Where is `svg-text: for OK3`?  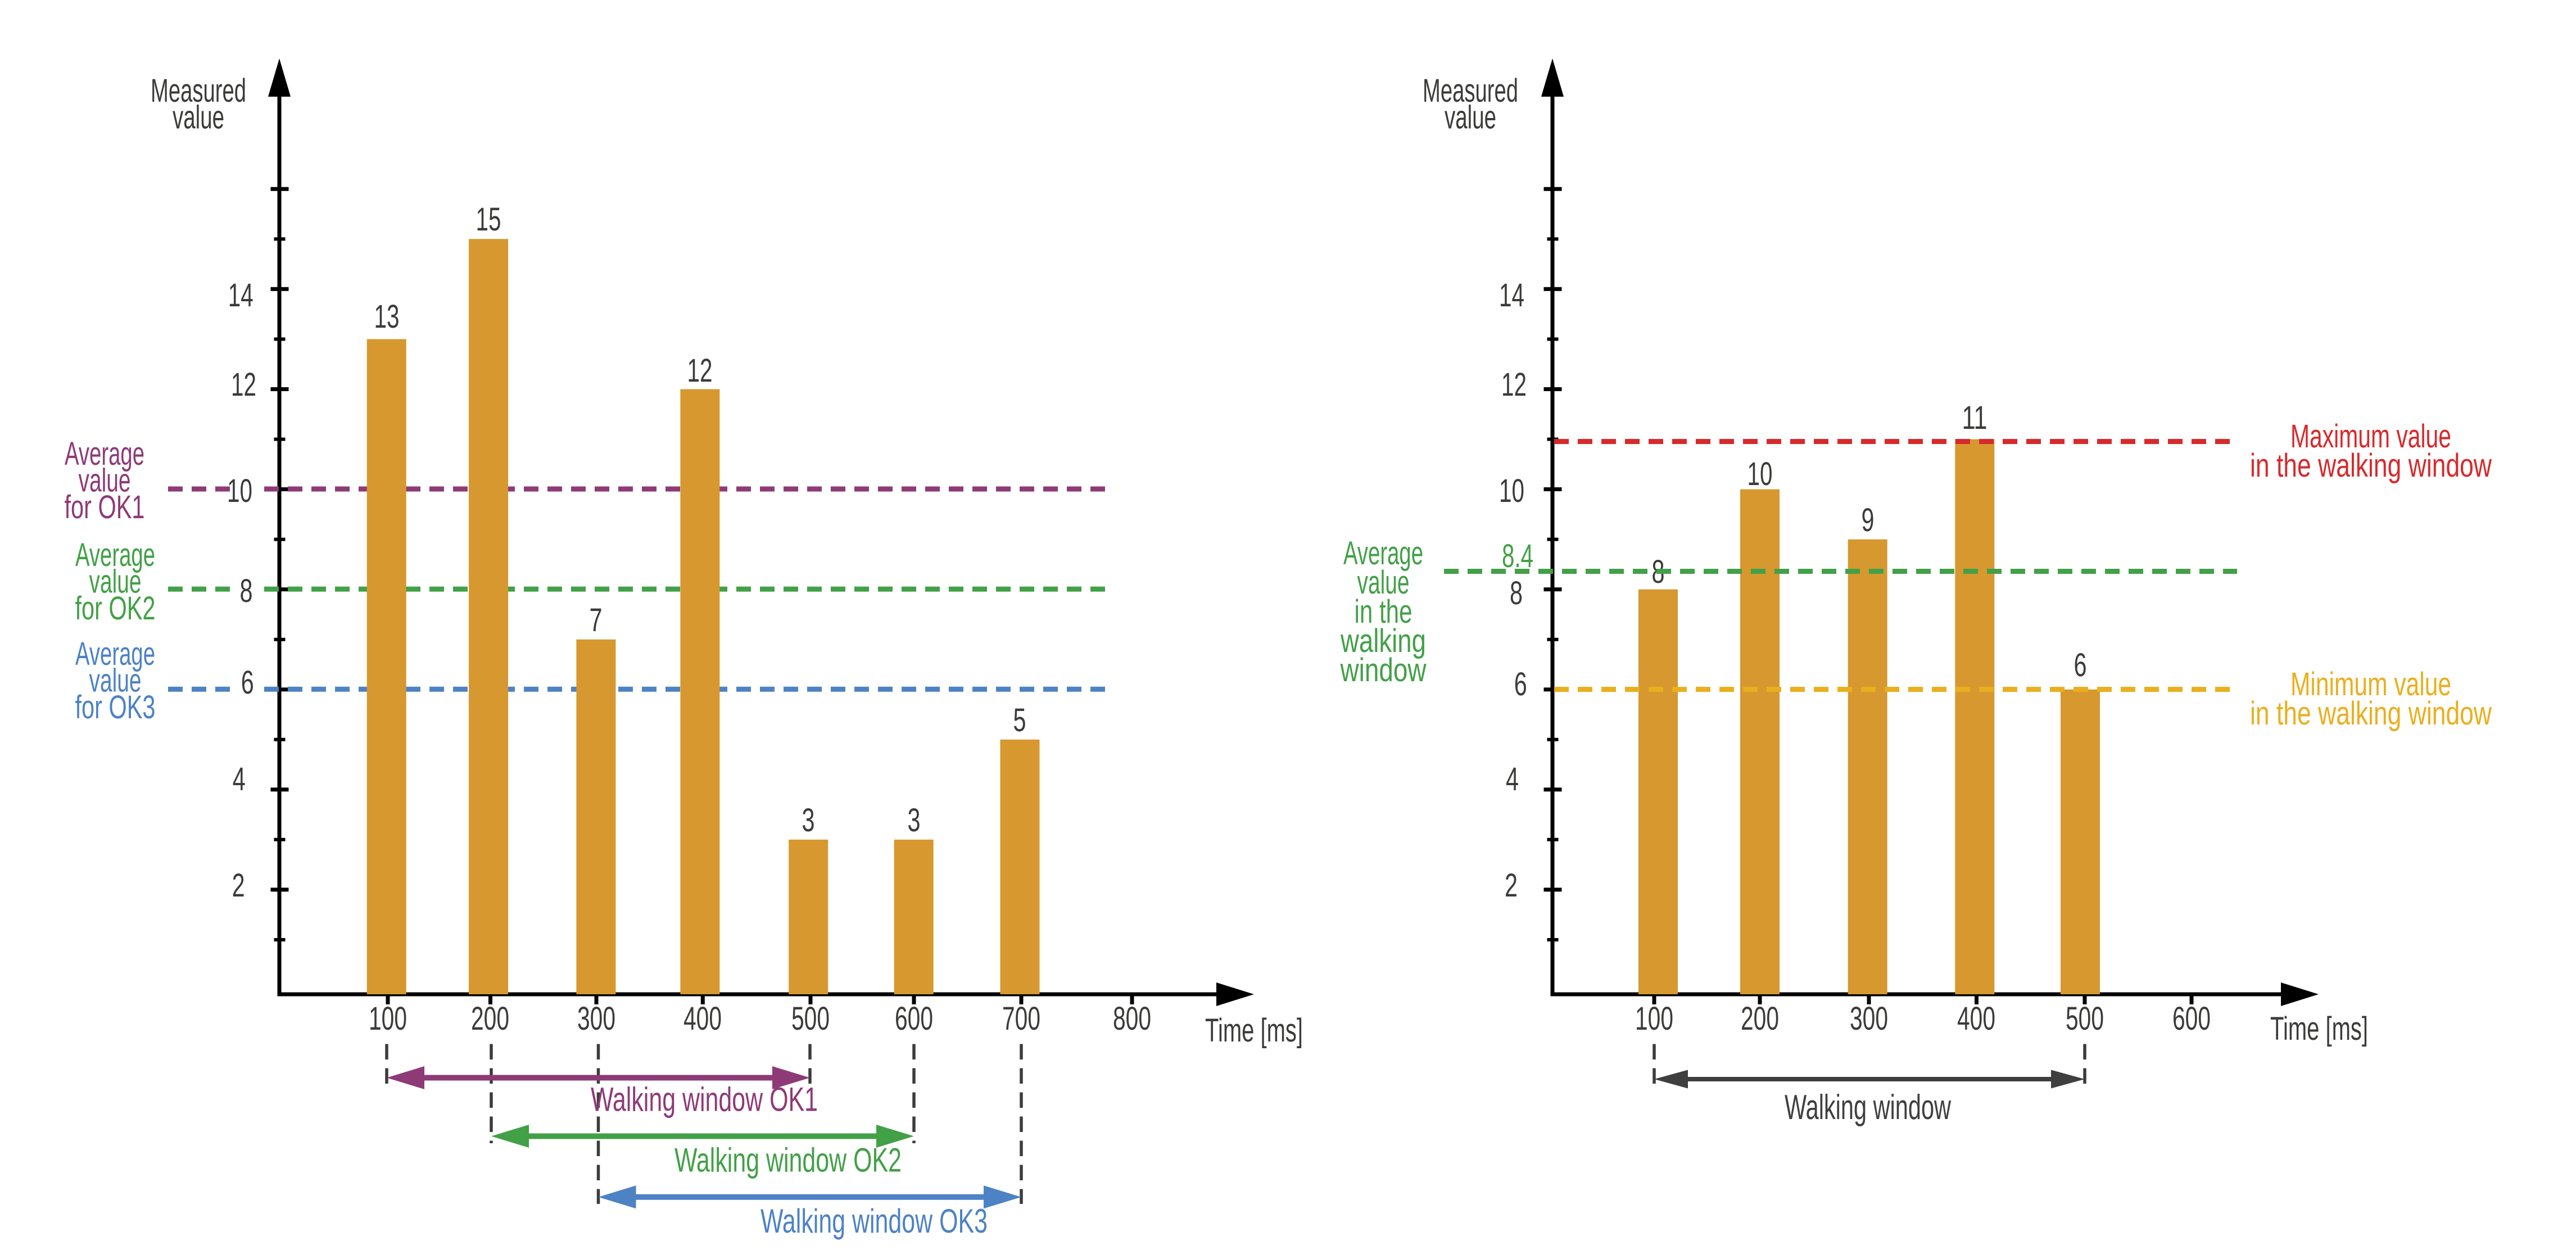
svg-text: for OK3 is located at coordinates (115, 707).